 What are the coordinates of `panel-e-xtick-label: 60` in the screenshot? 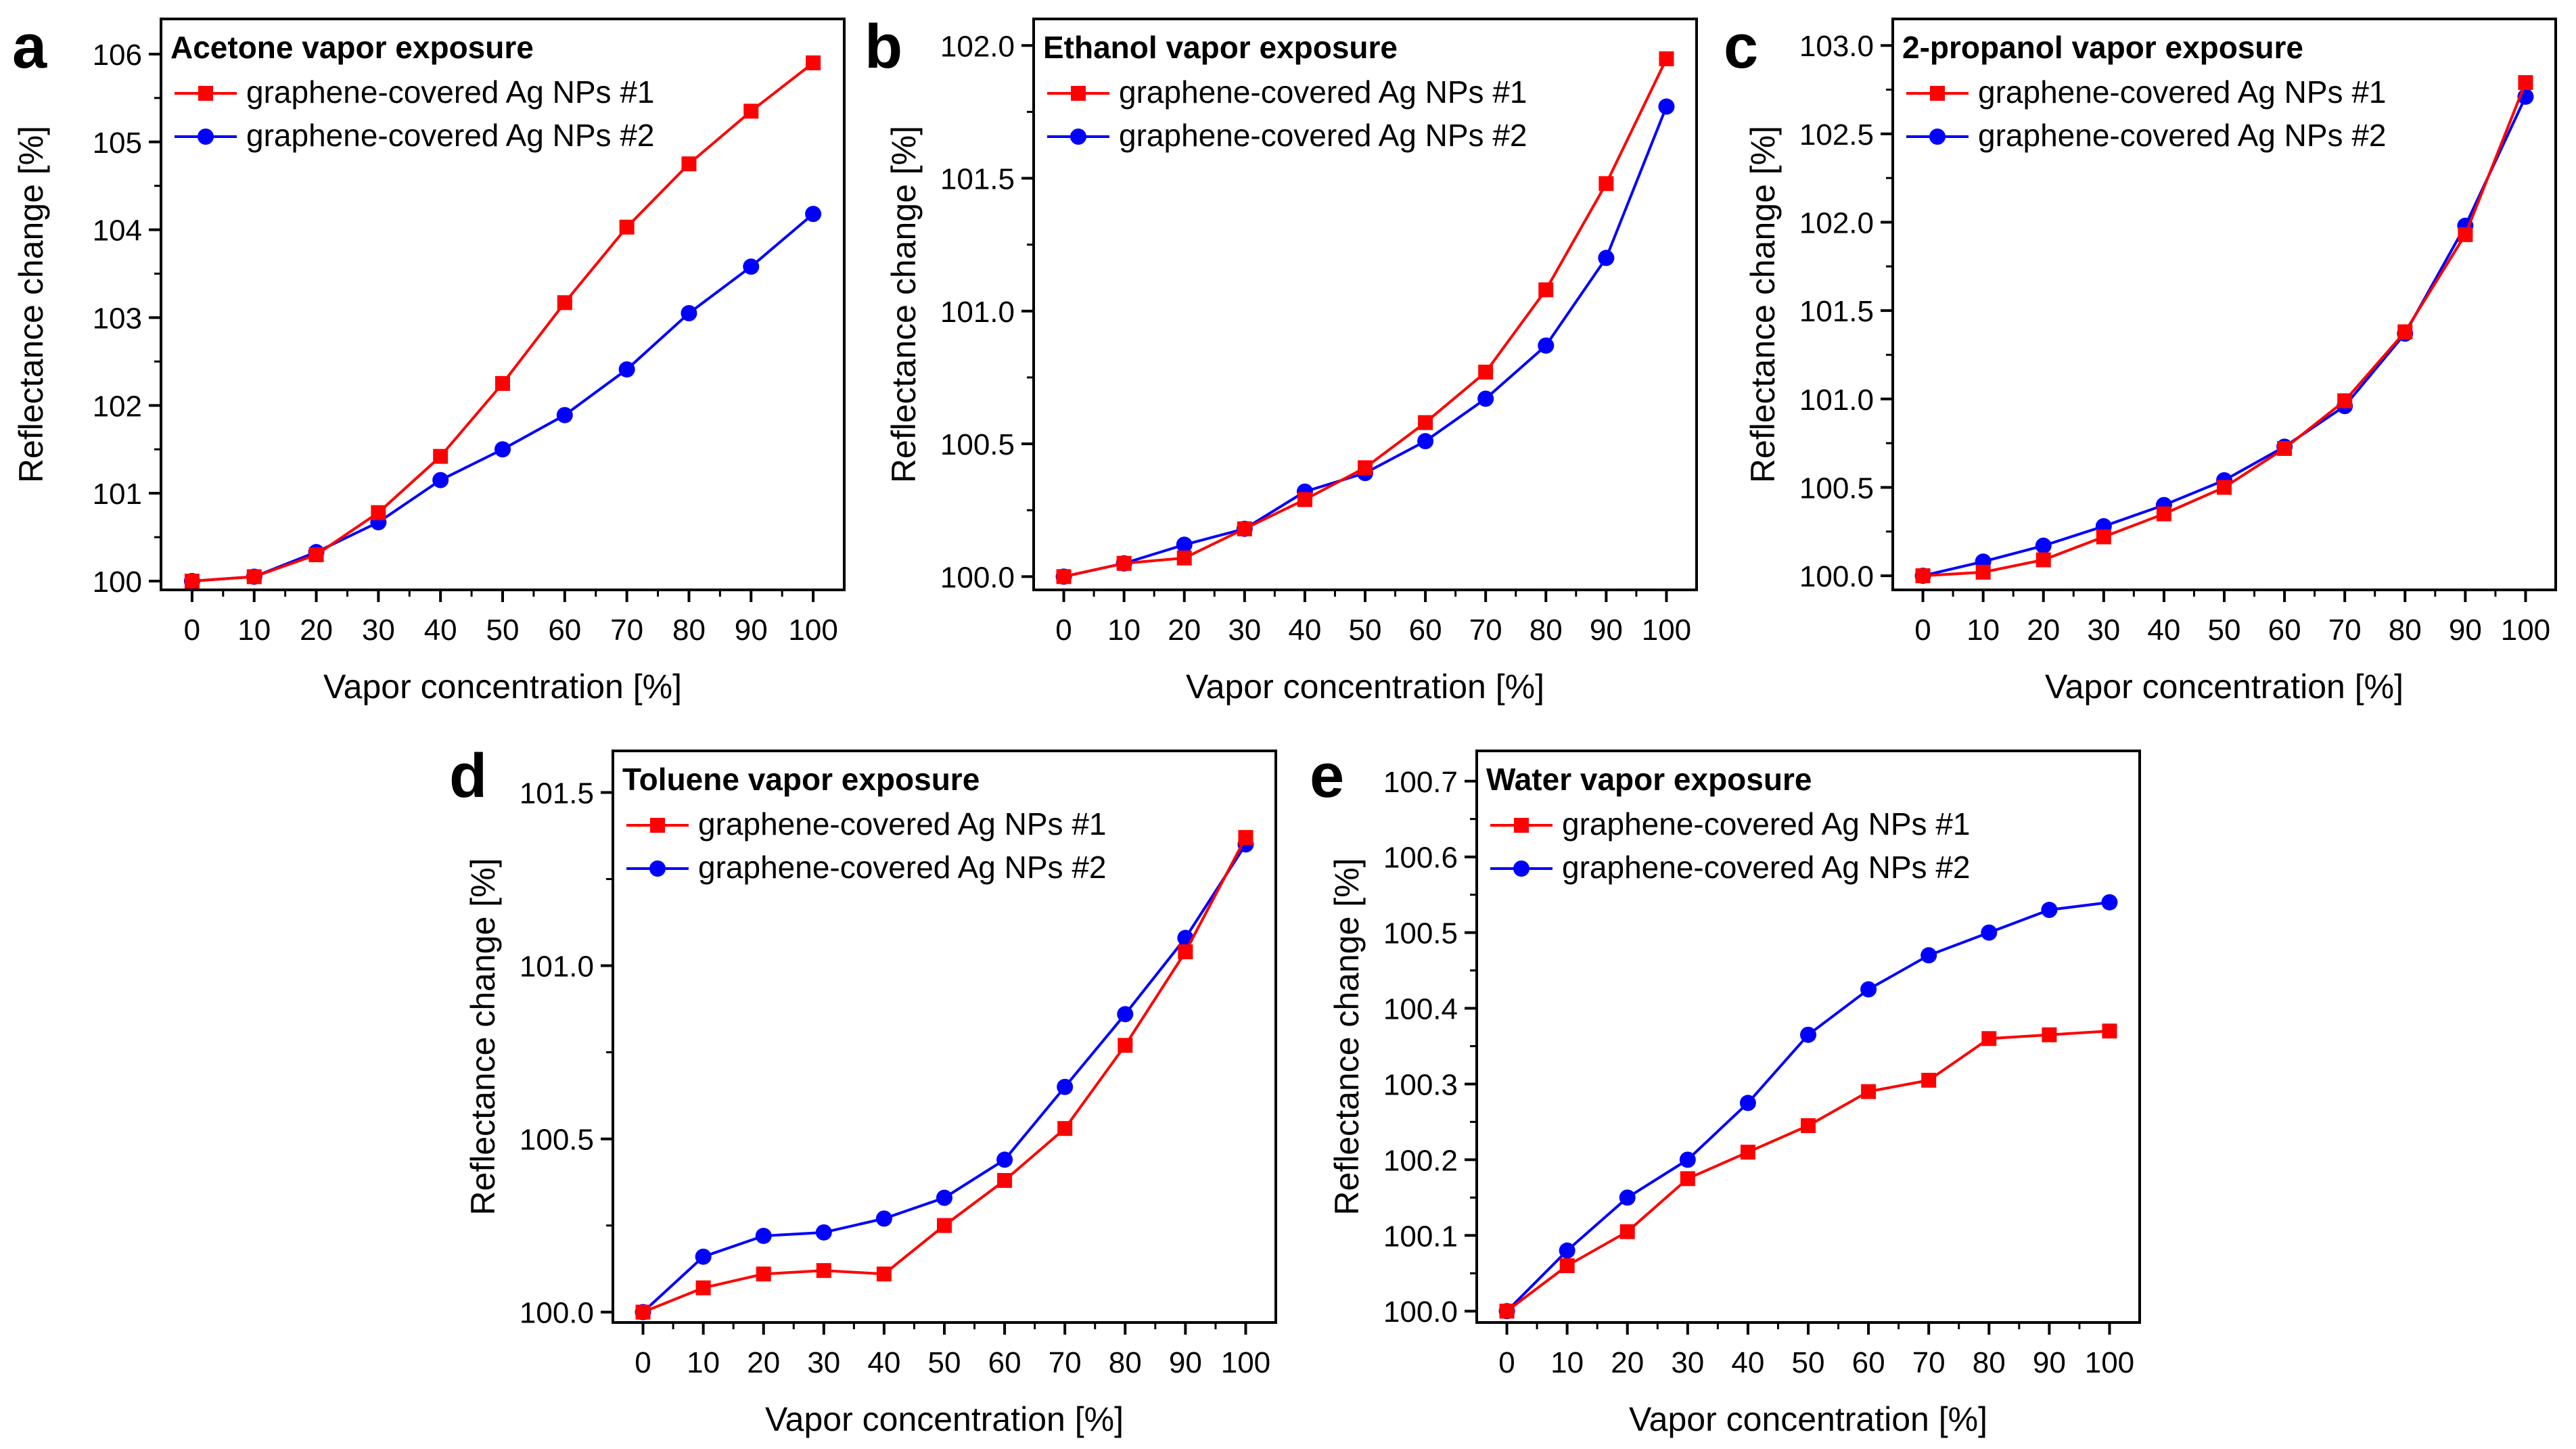 It's located at (1868, 1362).